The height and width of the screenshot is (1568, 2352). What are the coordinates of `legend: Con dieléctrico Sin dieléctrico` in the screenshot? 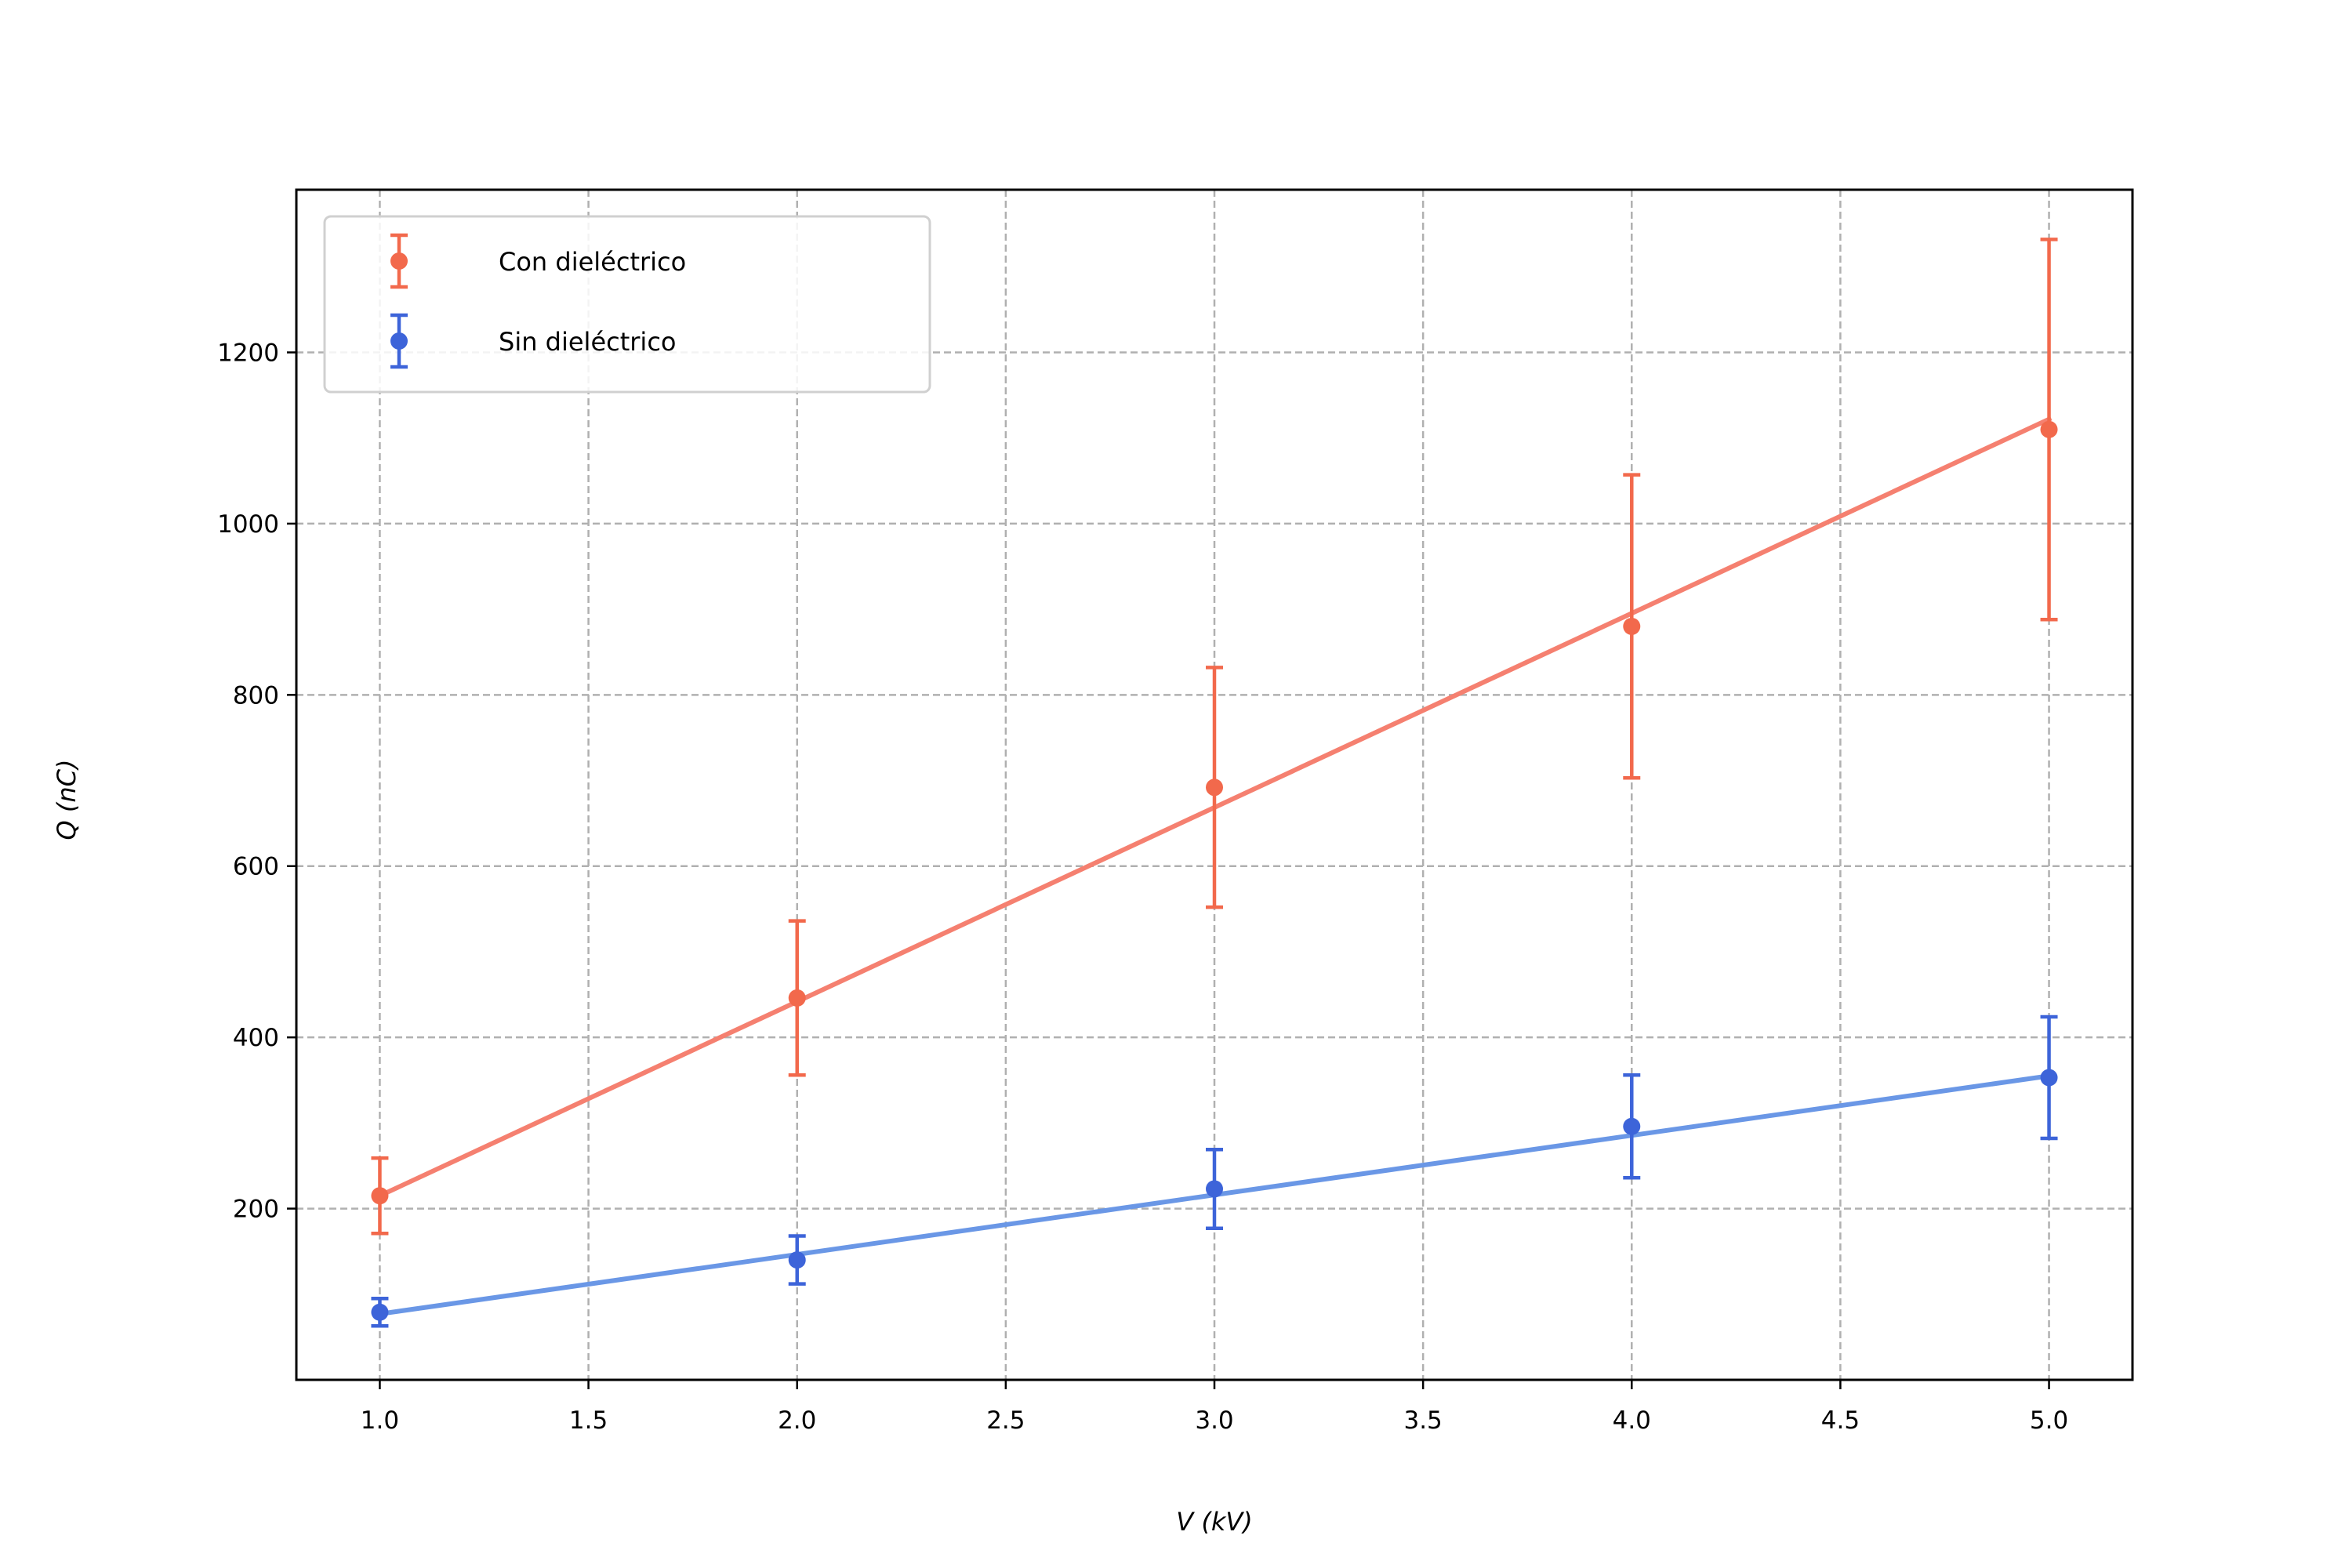 It's located at (627, 304).